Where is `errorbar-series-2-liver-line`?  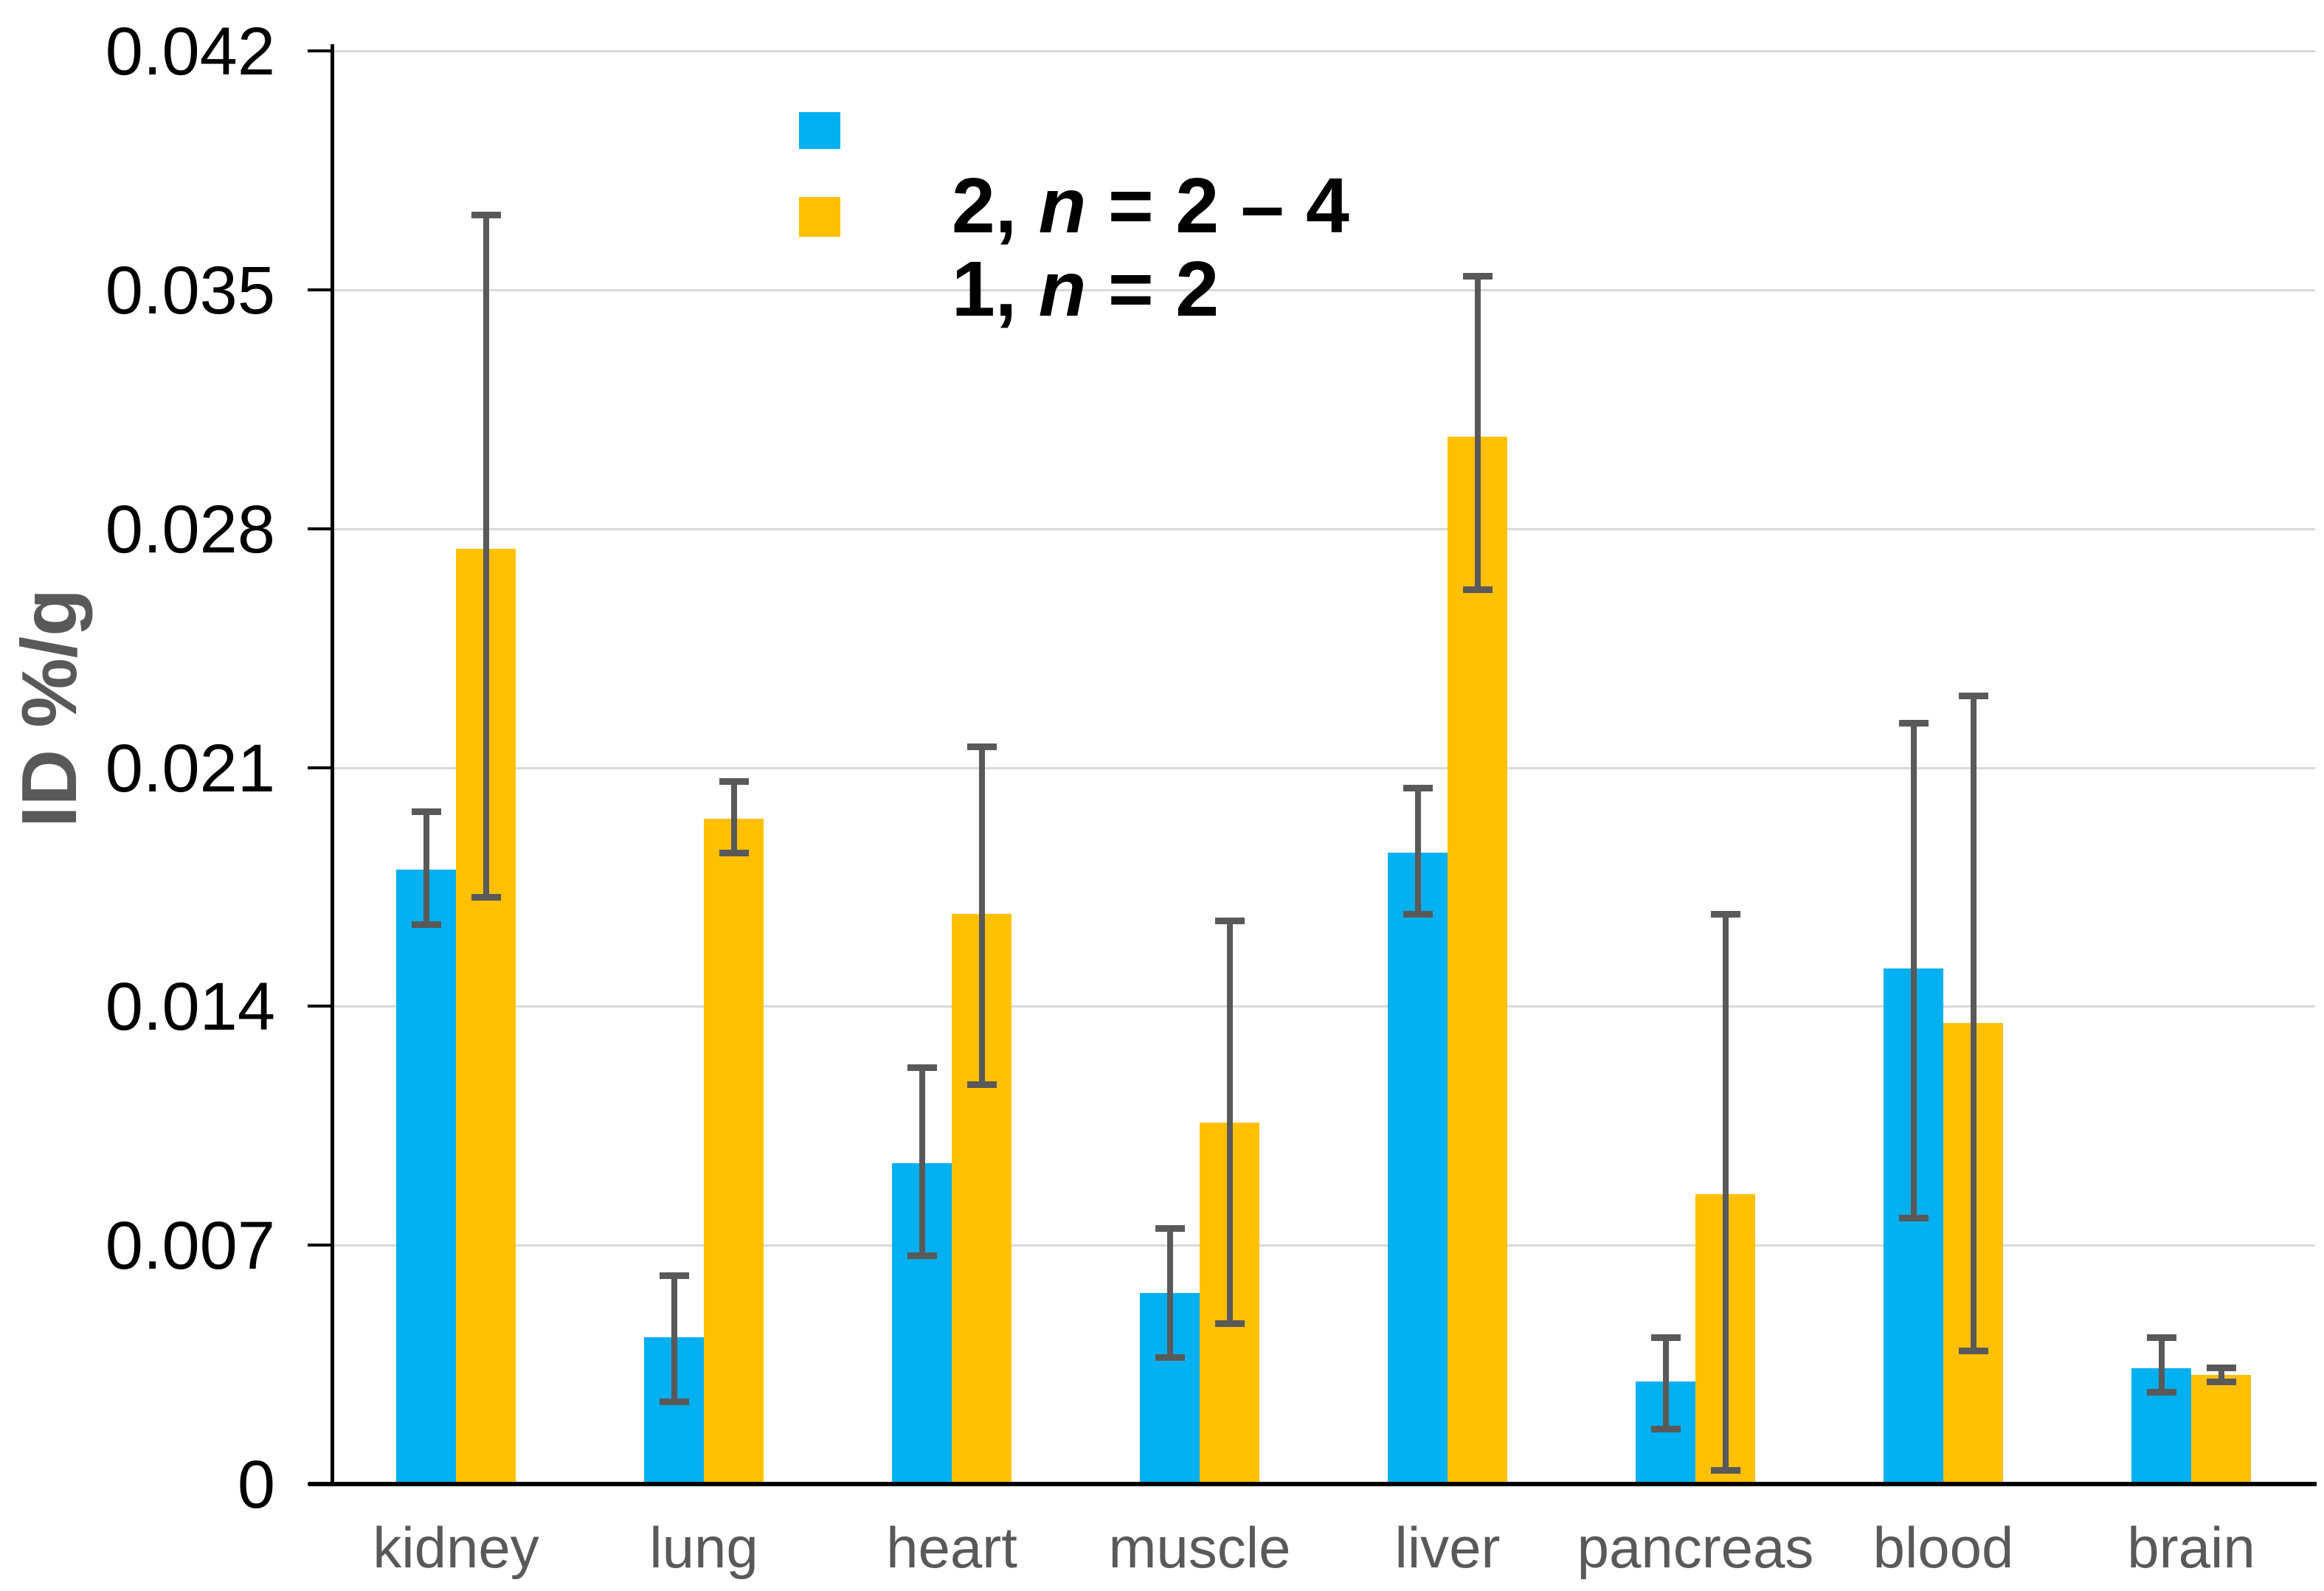 errorbar-series-2-liver-line is located at coordinates (1417, 851).